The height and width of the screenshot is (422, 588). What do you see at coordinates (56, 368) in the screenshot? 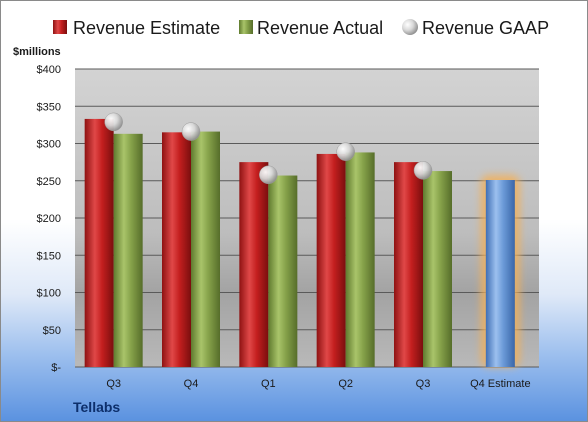
I see `y-tick-label: $-` at bounding box center [56, 368].